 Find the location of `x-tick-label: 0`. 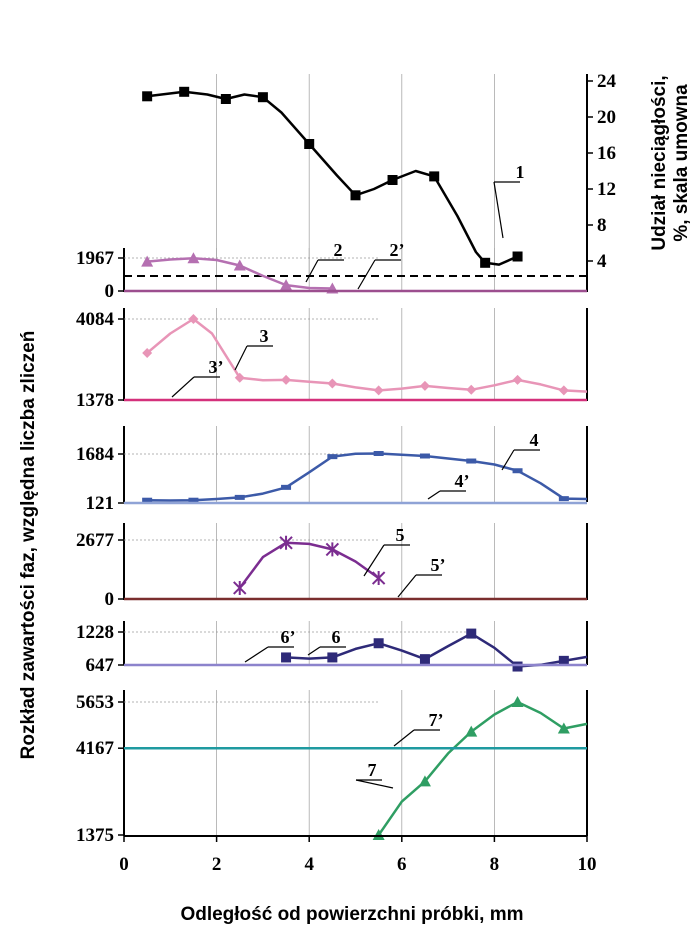

x-tick-label: 0 is located at coordinates (124, 864).